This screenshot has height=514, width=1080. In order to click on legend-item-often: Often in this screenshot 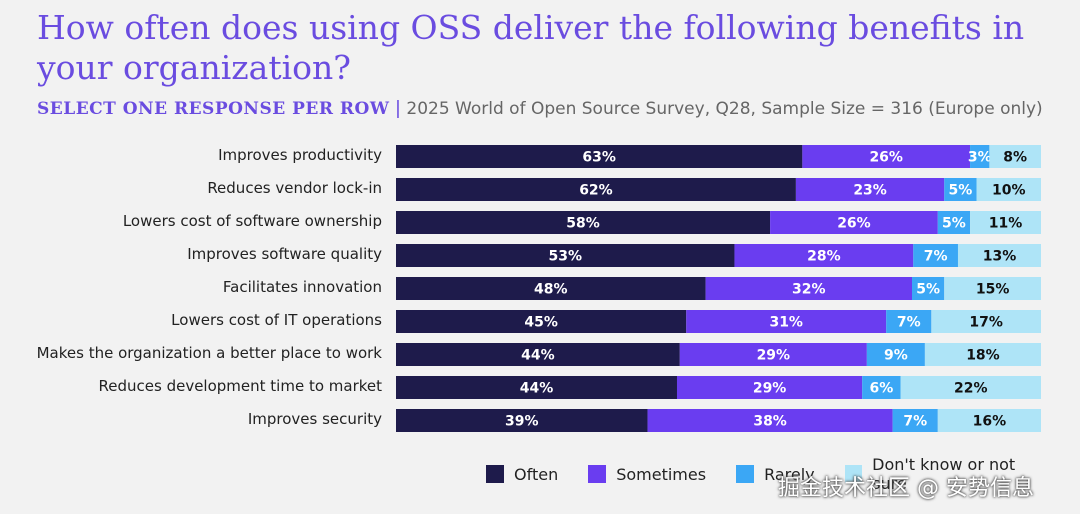, I will do `click(522, 474)`.